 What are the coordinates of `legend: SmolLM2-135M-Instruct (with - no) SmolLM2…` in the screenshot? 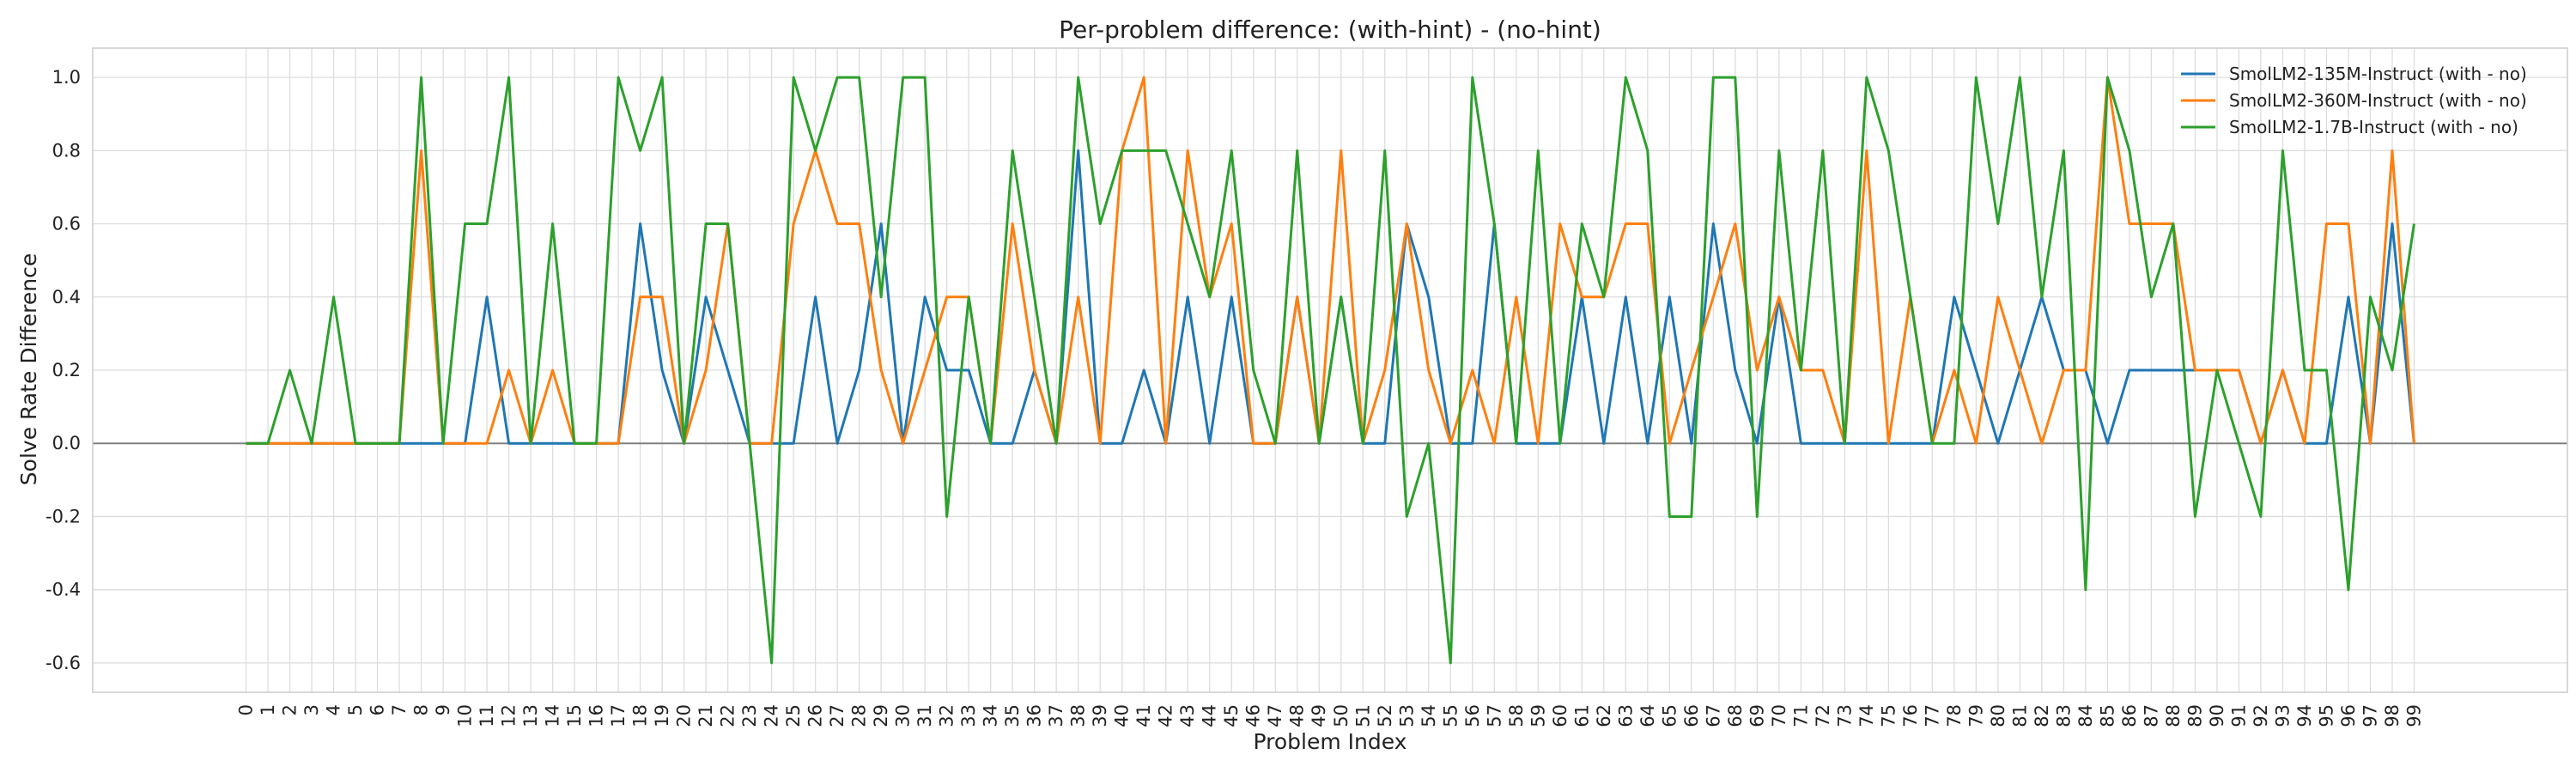 It's located at (2354, 100).